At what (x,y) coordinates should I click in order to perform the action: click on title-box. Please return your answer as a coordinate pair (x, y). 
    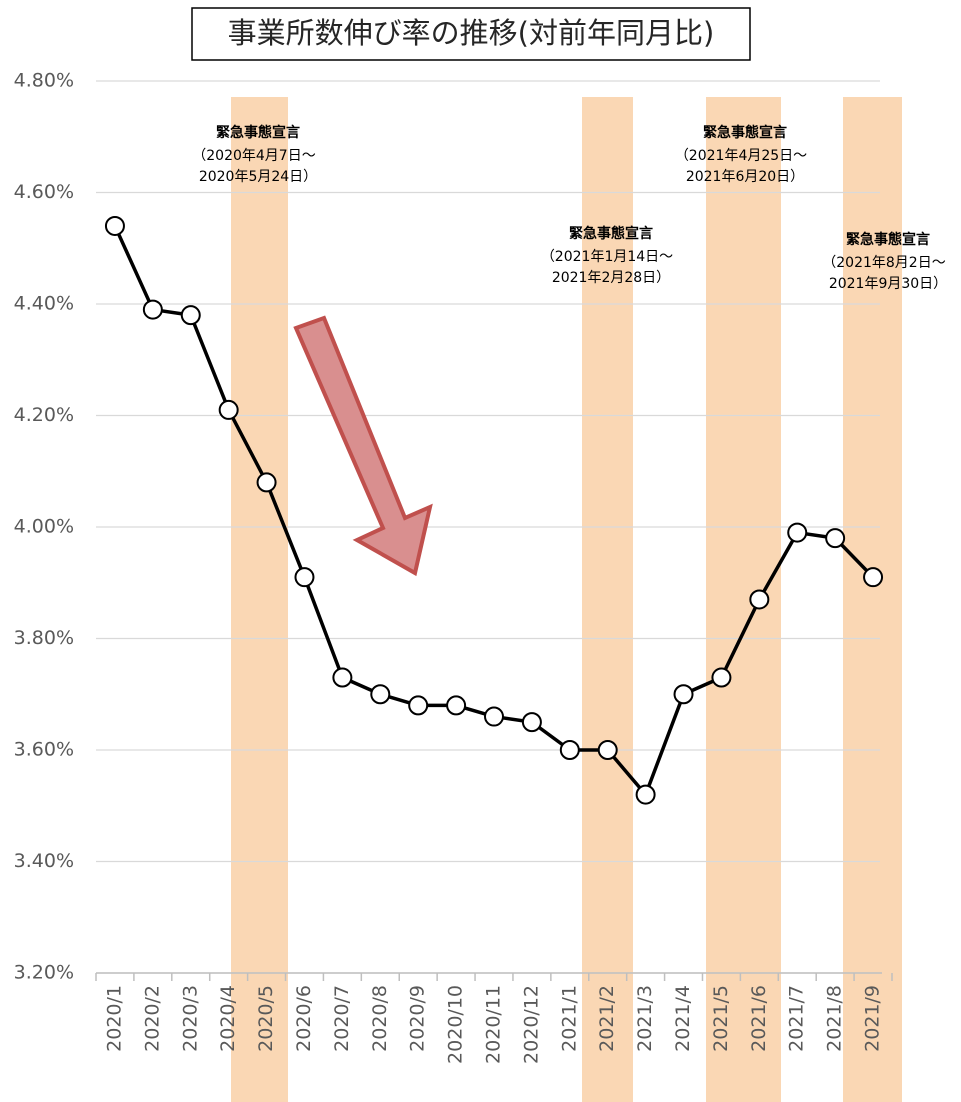
    Looking at the image, I should click on (471, 34).